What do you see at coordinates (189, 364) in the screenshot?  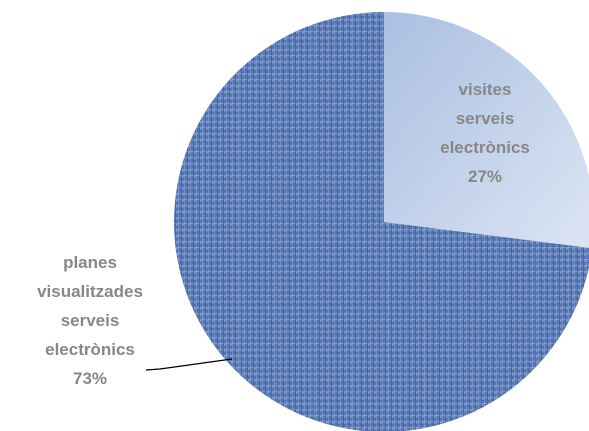 I see `leader-line` at bounding box center [189, 364].